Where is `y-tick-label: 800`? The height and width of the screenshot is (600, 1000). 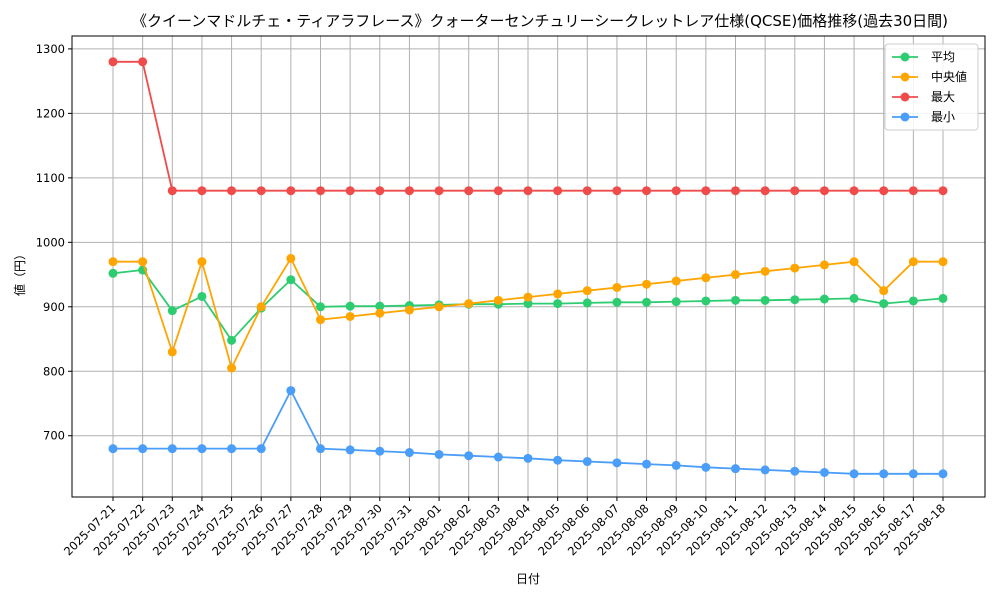
y-tick-label: 800 is located at coordinates (54, 371).